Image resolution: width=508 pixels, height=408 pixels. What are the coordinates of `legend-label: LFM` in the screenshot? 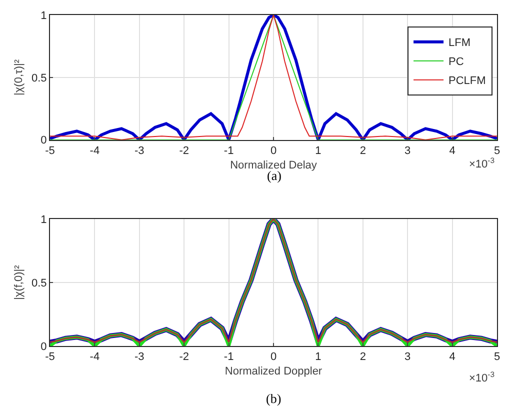 It's located at (459, 43).